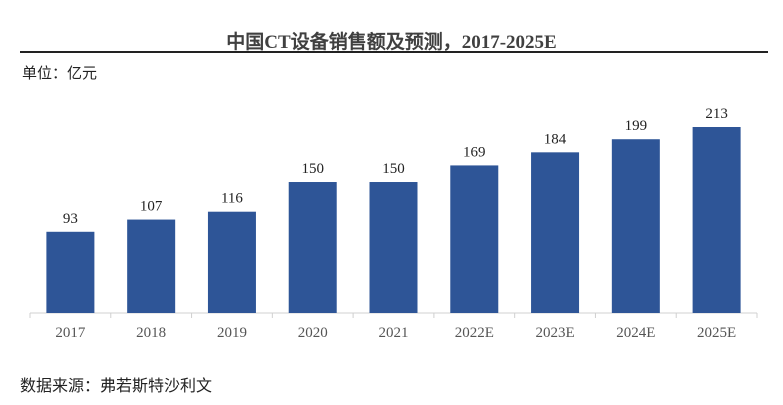 The width and height of the screenshot is (783, 405). Describe the element at coordinates (151, 207) in the screenshot. I see `data-label: 107` at that location.